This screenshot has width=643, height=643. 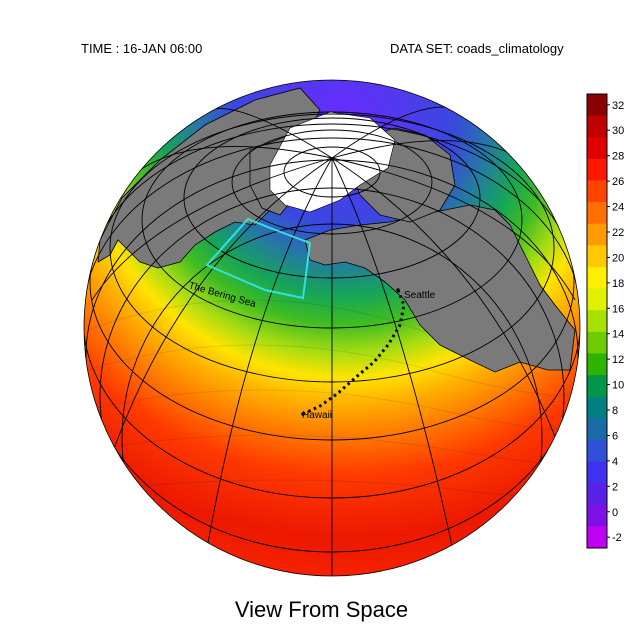 I want to click on colorbar-tick-label: 6, so click(x=615, y=436).